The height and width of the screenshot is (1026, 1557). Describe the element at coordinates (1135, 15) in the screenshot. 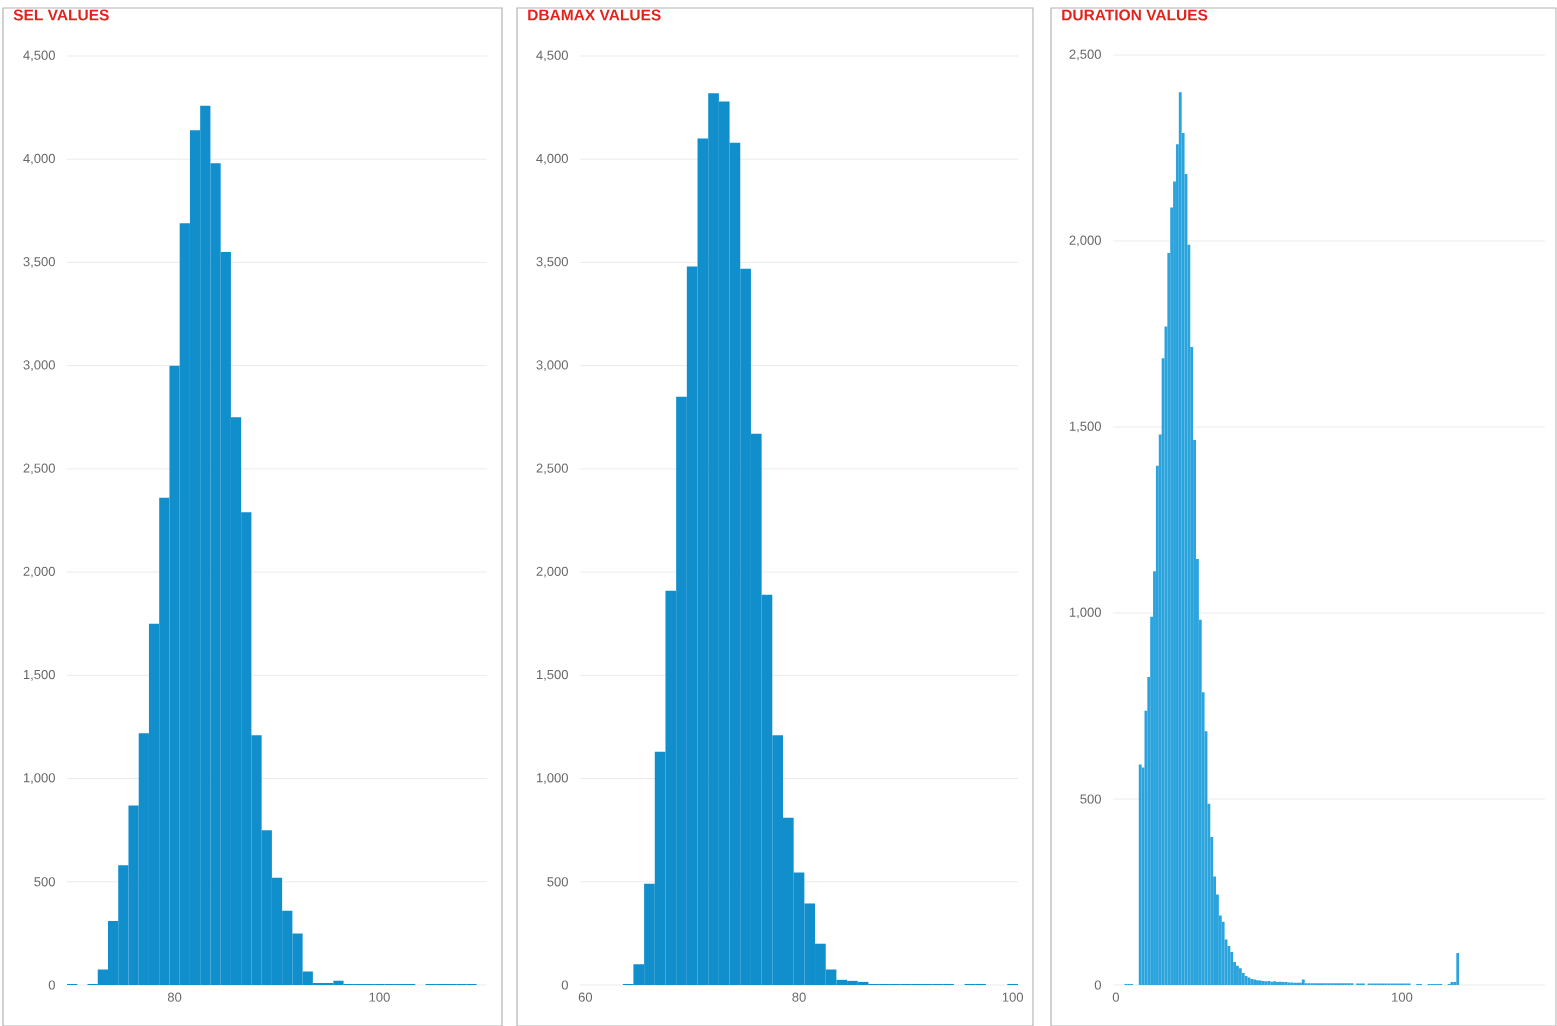

I see `chart-title: DURATION VALUES` at that location.